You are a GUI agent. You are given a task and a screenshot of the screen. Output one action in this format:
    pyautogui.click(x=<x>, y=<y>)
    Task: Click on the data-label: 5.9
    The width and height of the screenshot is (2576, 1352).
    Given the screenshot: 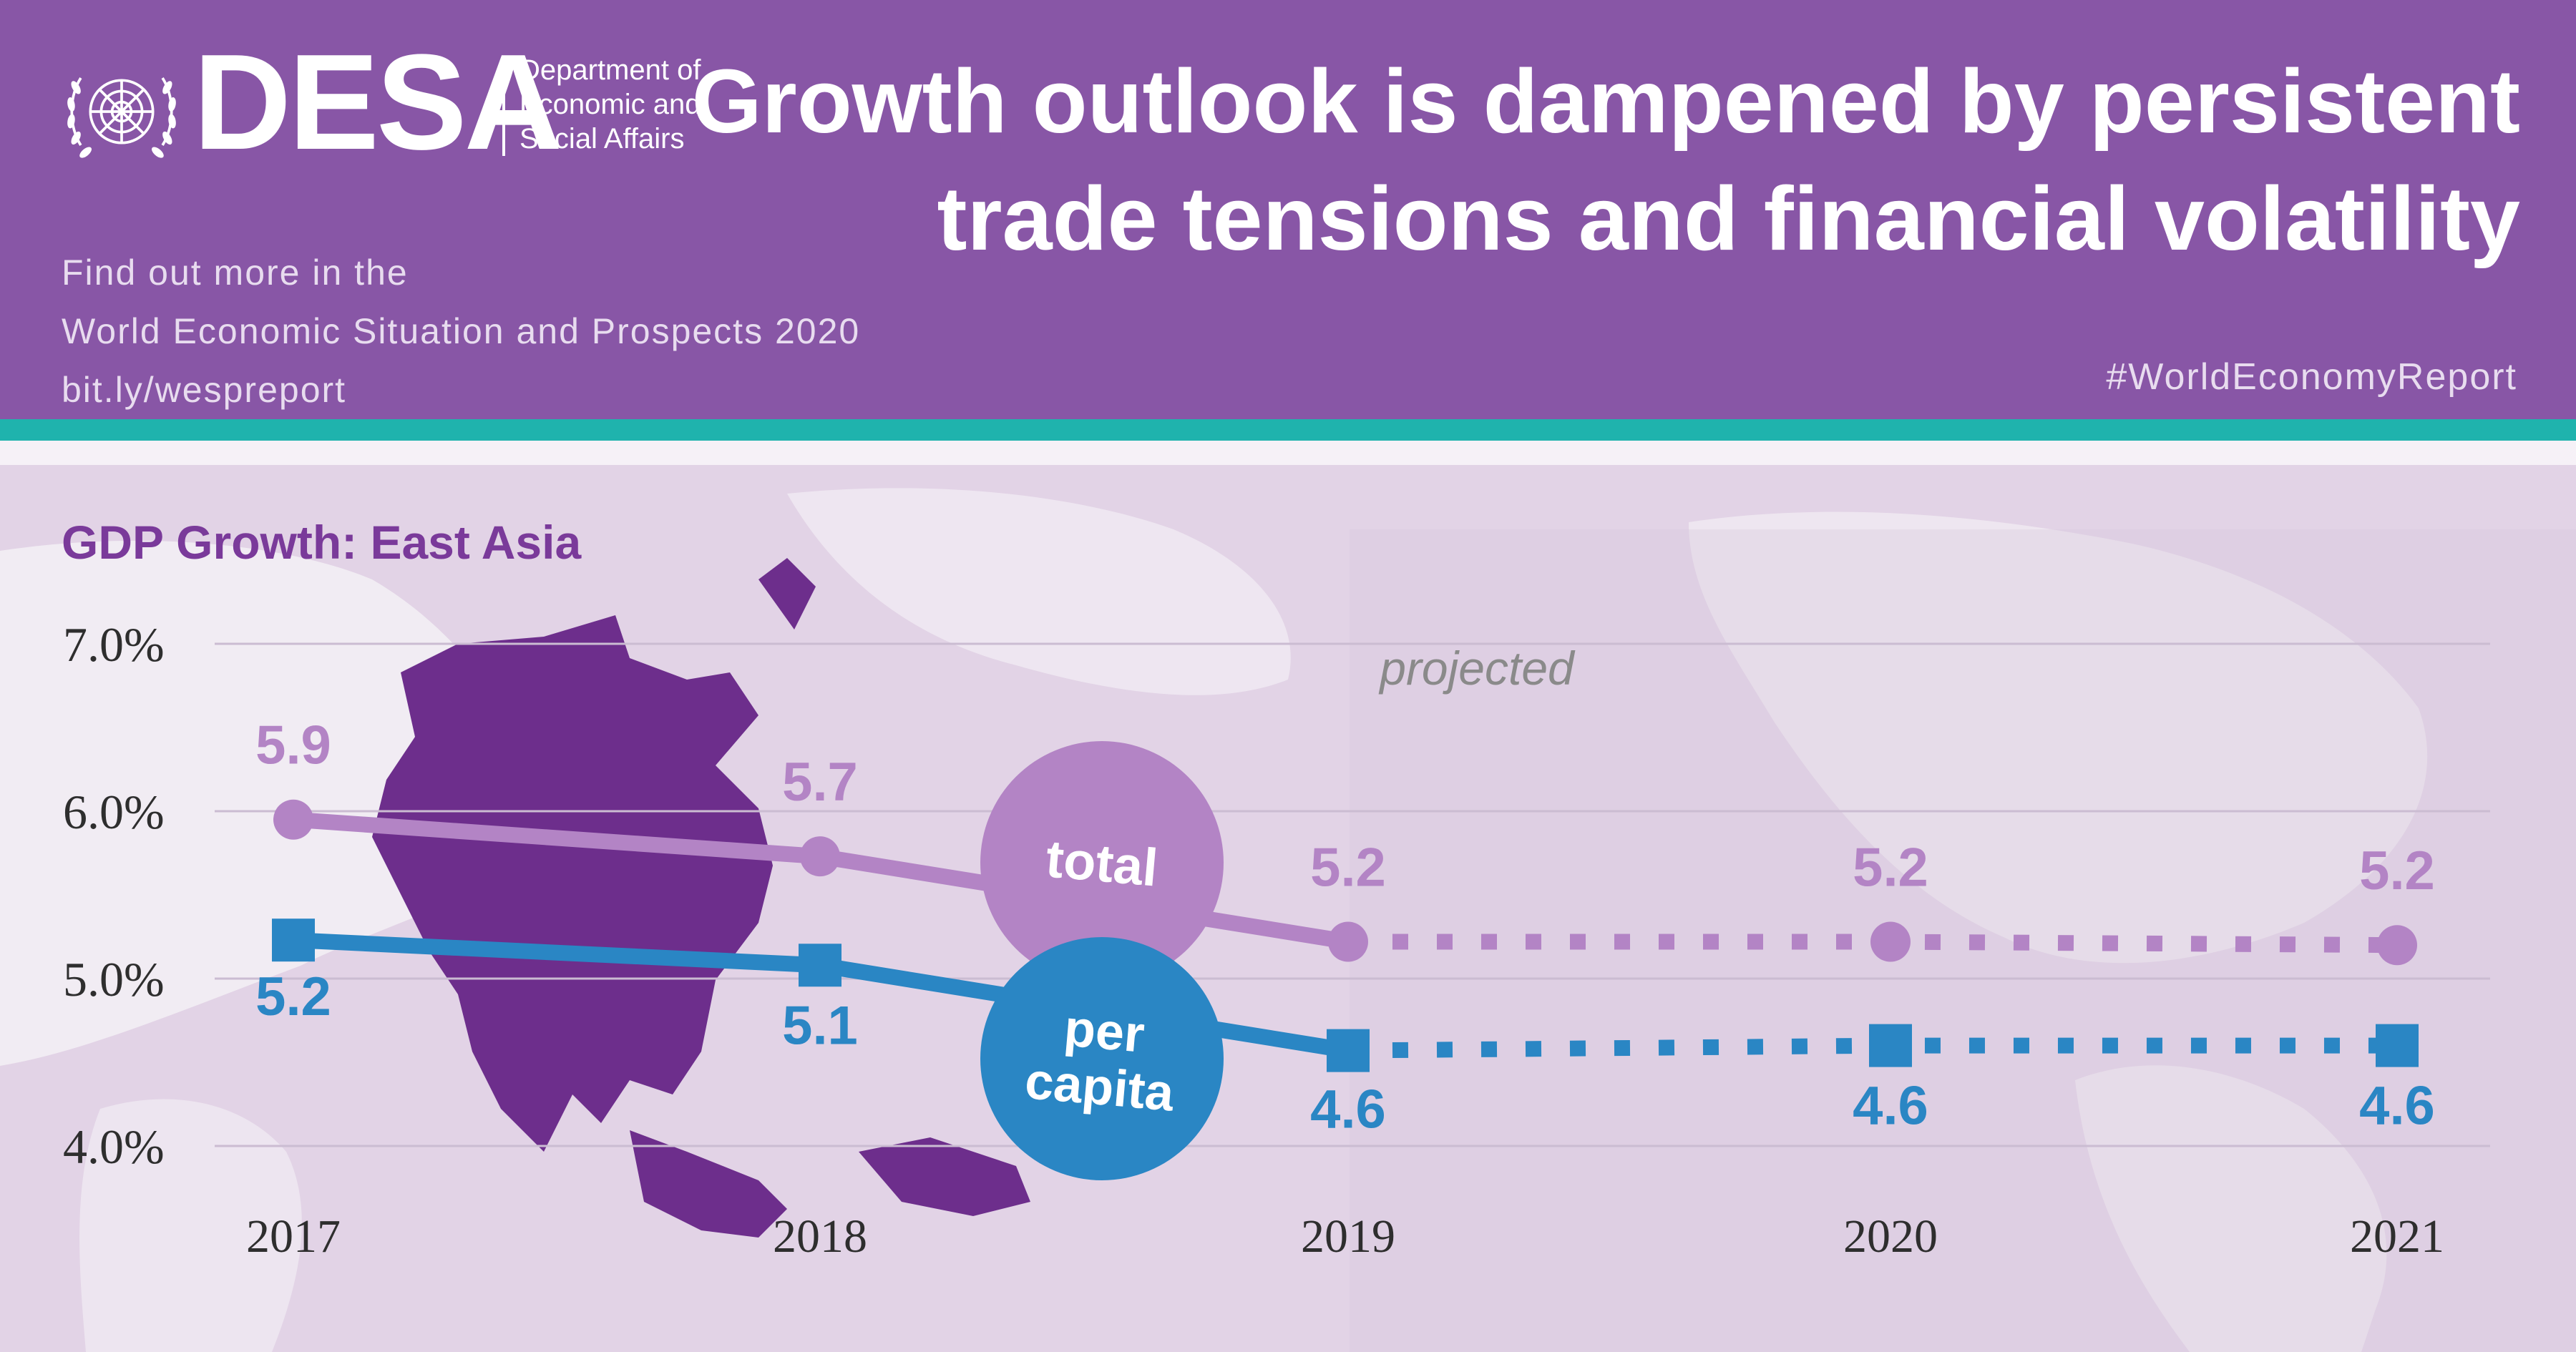 What is the action you would take?
    pyautogui.click(x=293, y=746)
    